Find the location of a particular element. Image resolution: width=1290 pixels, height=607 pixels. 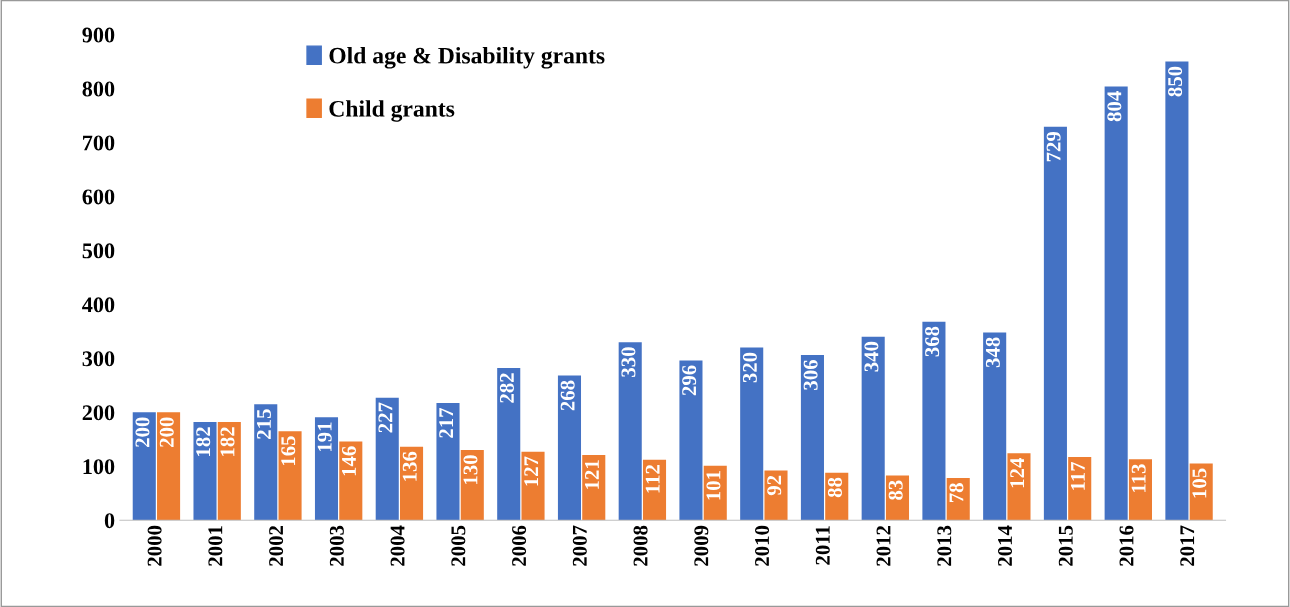

data-label: 340 is located at coordinates (871, 356).